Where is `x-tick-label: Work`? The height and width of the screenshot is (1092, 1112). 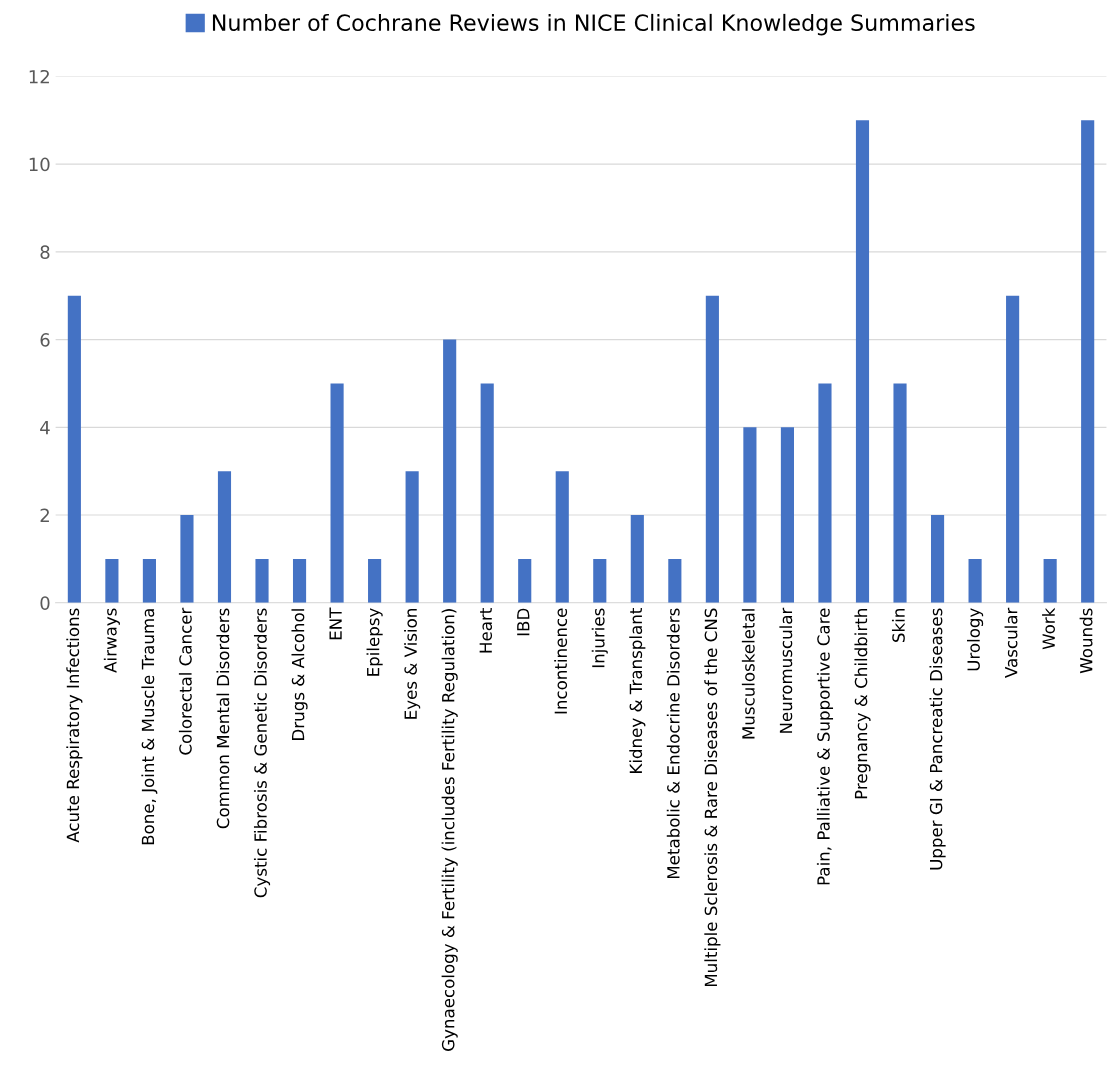 x-tick-label: Work is located at coordinates (1048, 628).